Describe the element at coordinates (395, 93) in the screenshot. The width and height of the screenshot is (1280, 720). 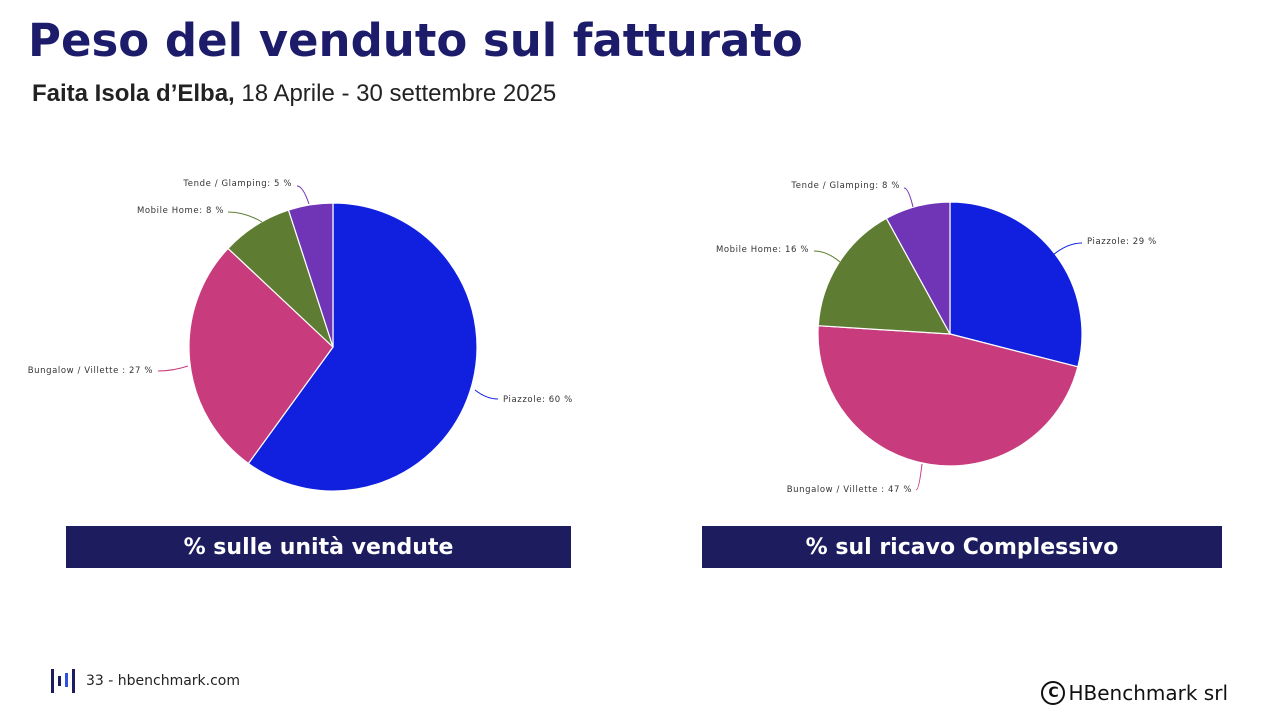
I see `subtitle-period: 18 Aprile - 30 settembre 2025` at that location.